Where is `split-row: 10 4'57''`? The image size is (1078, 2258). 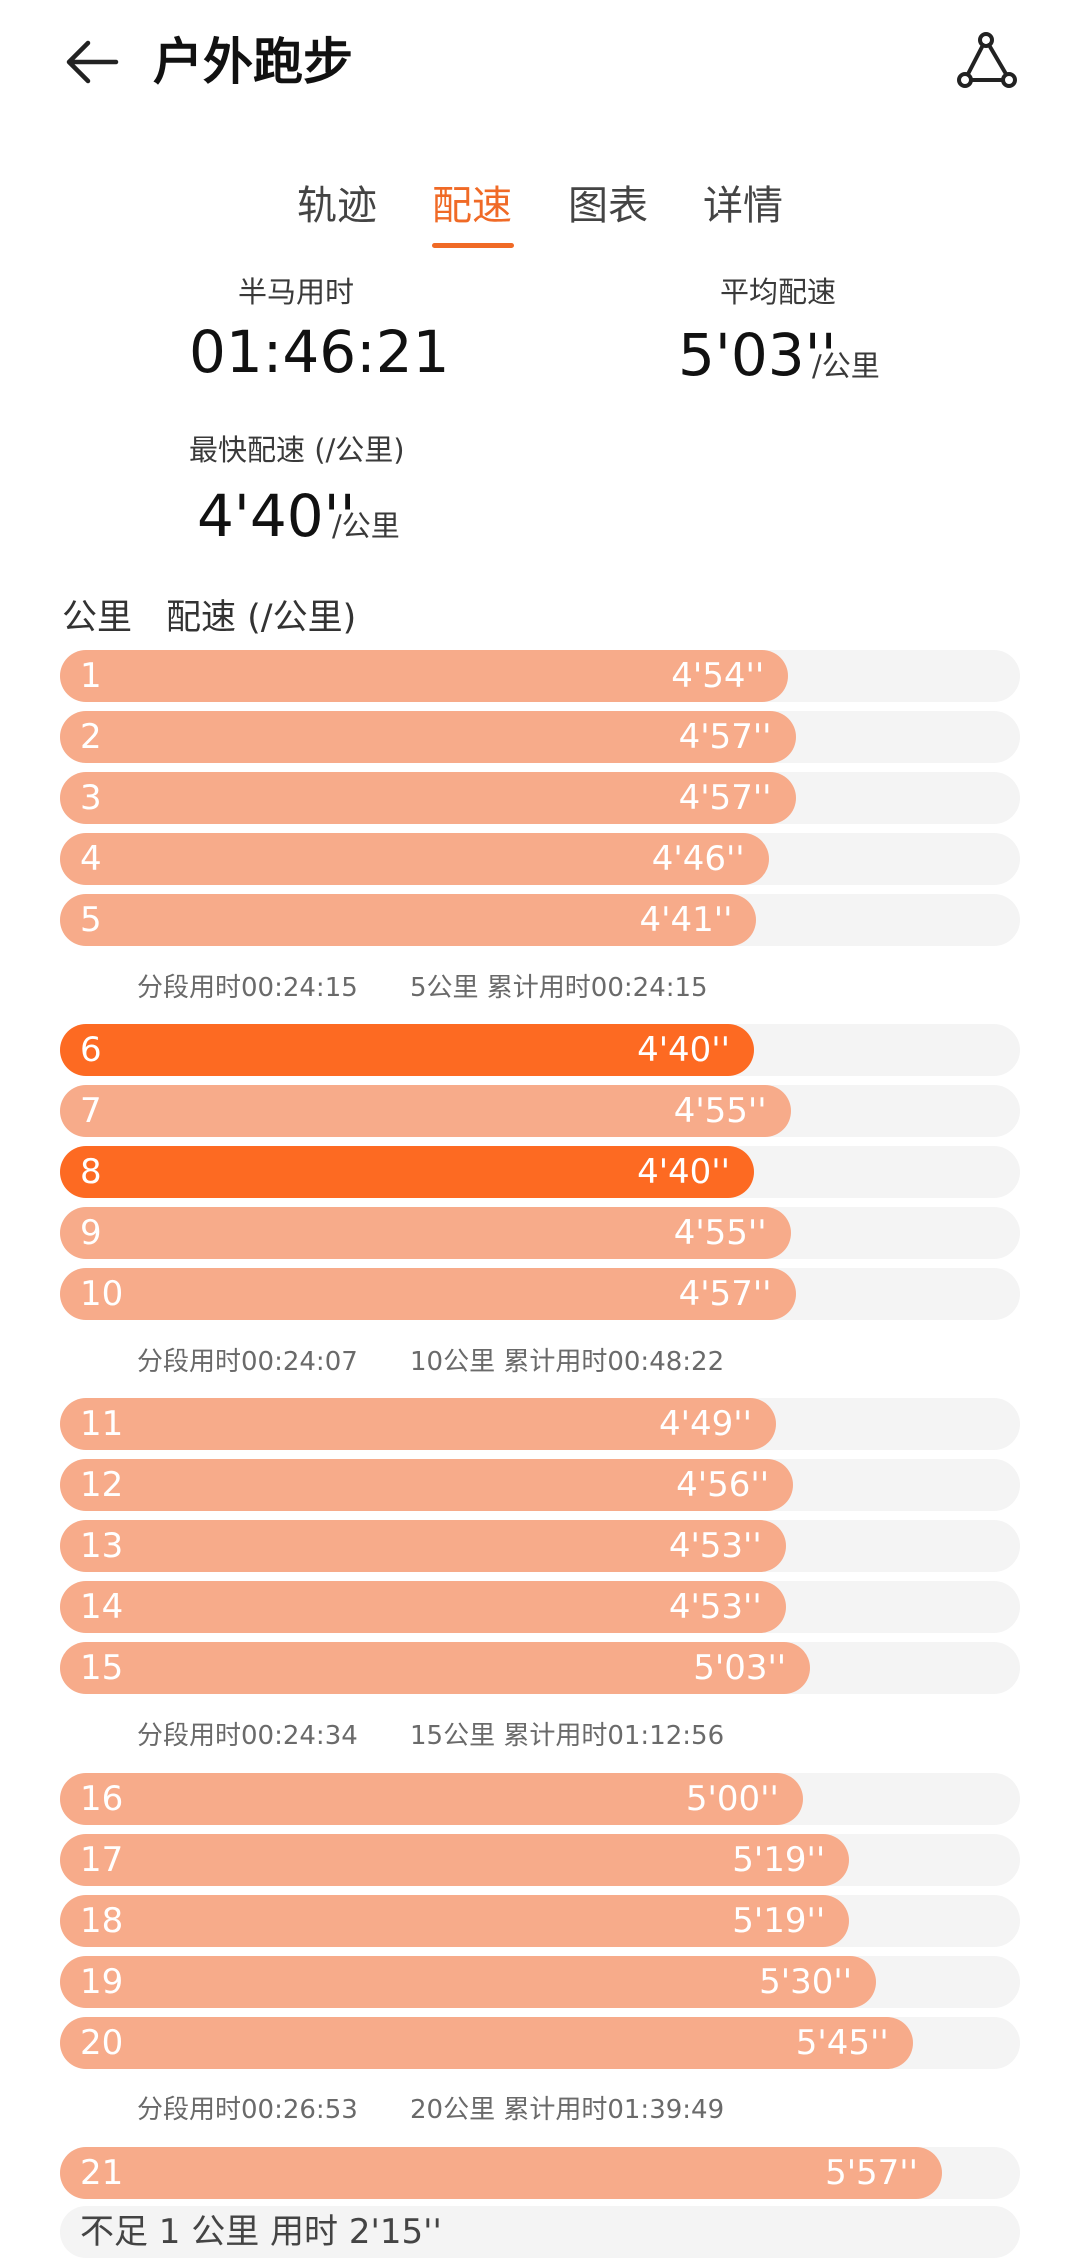
split-row: 10 4'57'' is located at coordinates (540, 1294).